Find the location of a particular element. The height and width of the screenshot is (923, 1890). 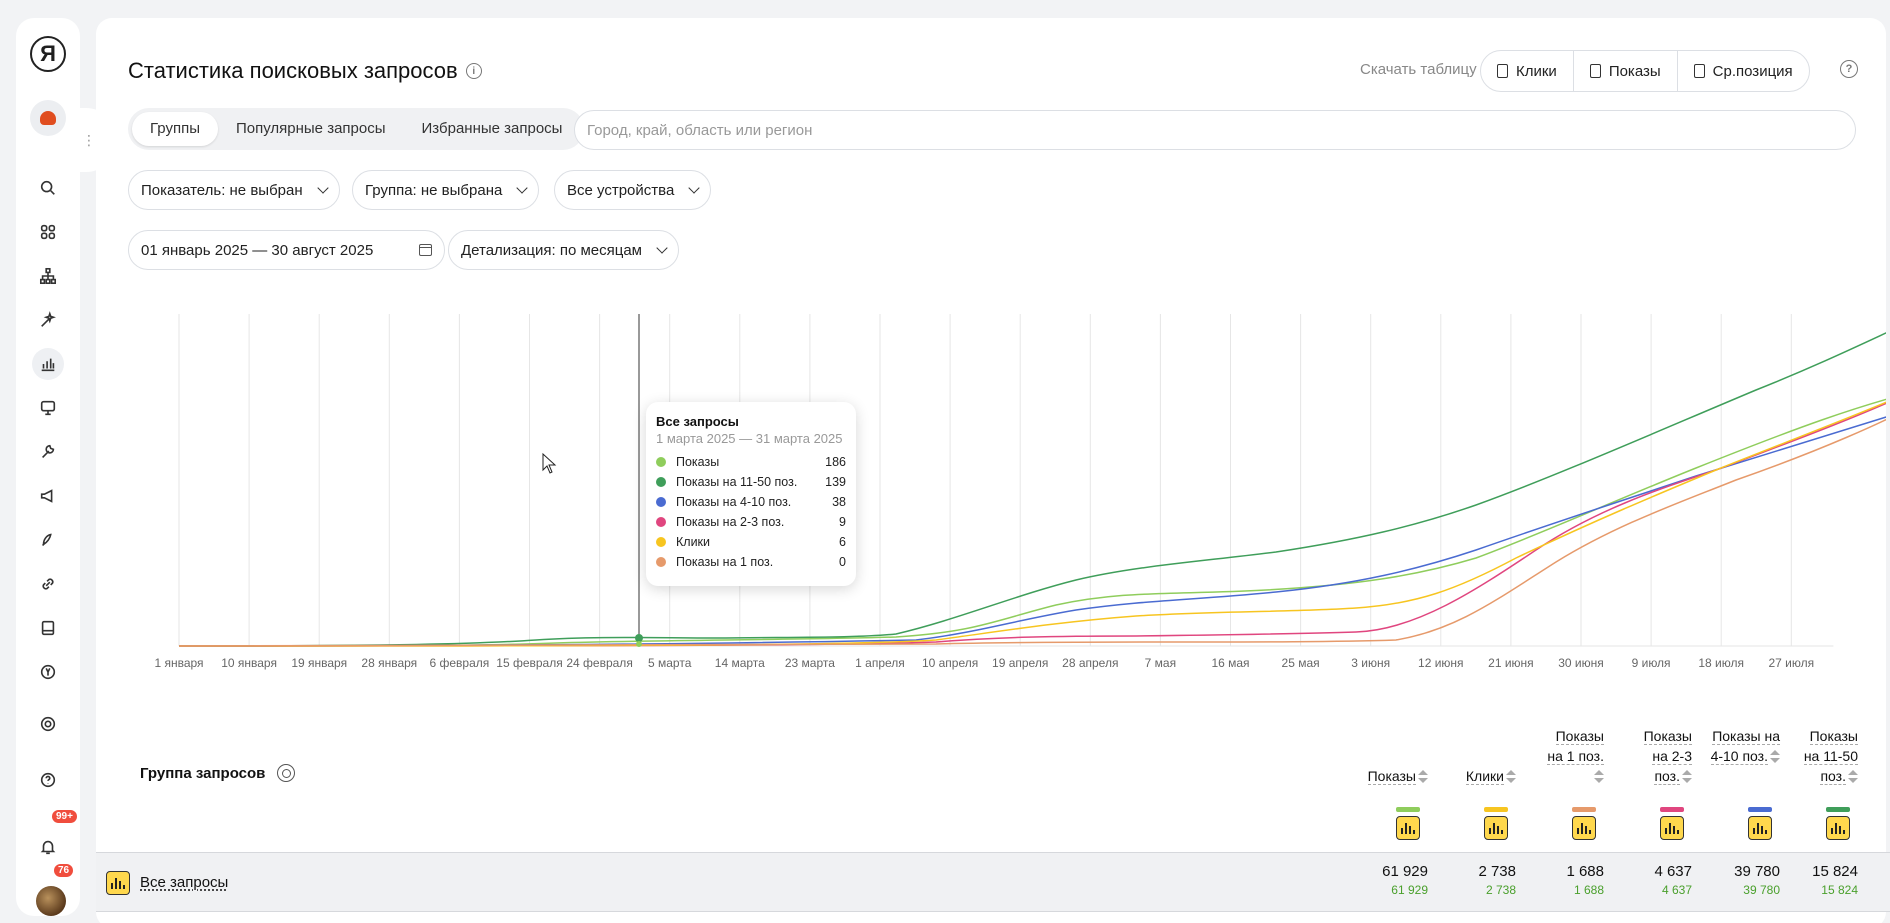

tooltip-title: Все запросы is located at coordinates (697, 421).